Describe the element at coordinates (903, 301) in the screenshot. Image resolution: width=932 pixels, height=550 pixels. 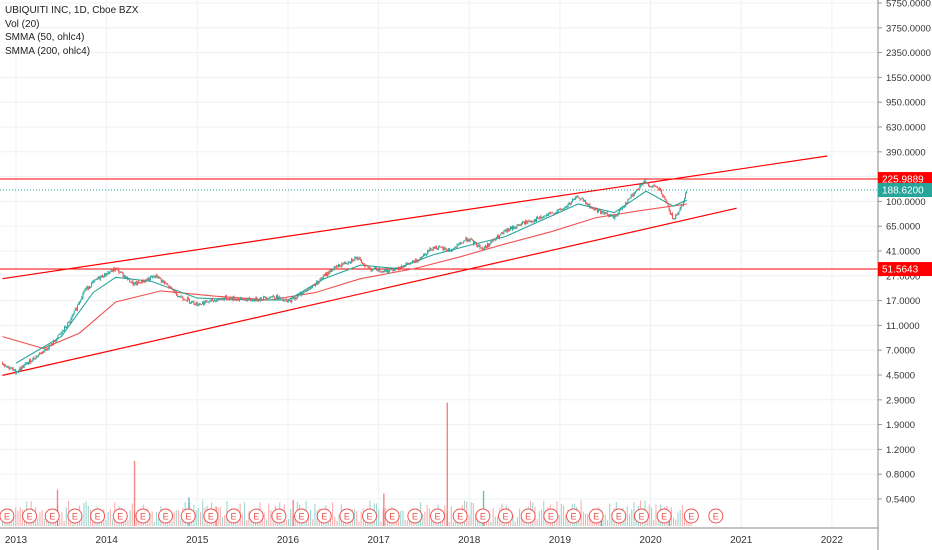
I see `price-axis-label: 17.0000` at that location.